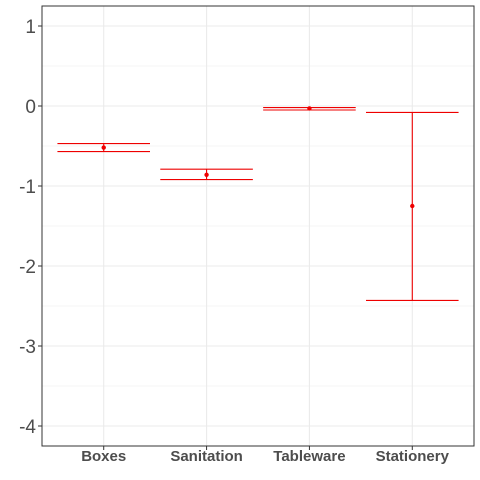  I want to click on y-tick-label: -4, so click(27, 427).